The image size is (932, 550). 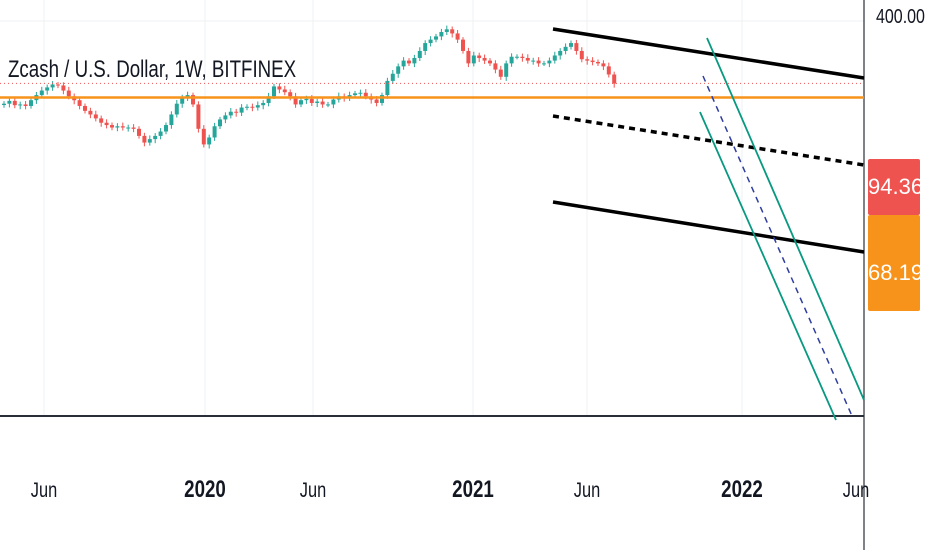 What do you see at coordinates (152, 69) in the screenshot?
I see `chart-title: Zcash / U.S. Dollar, 1W, BITFINEX` at bounding box center [152, 69].